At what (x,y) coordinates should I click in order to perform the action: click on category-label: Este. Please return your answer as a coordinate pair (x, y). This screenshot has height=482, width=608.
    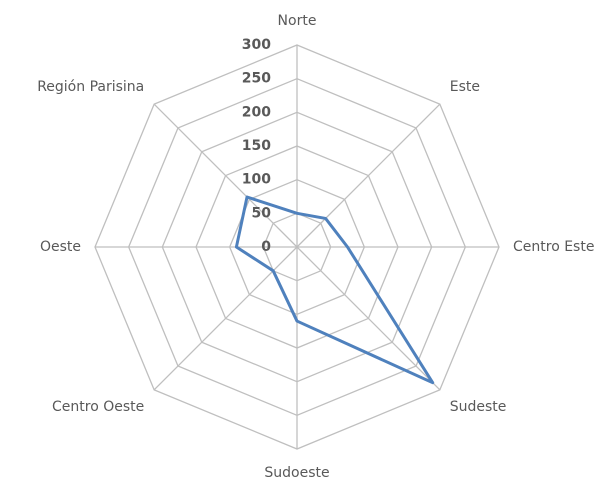
    Looking at the image, I should click on (465, 87).